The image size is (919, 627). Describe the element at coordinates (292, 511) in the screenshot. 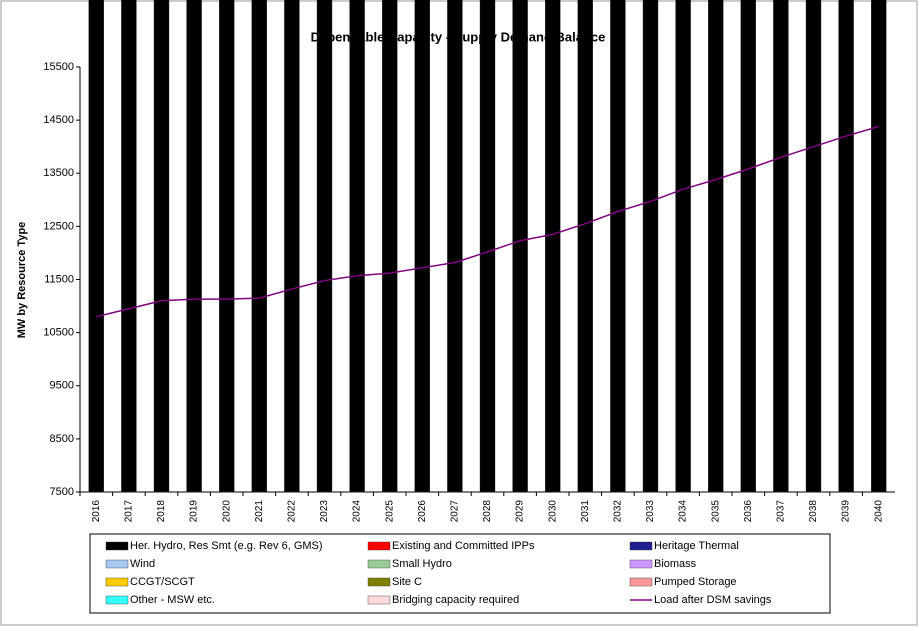

I see `x-tick-label: 2022` at that location.